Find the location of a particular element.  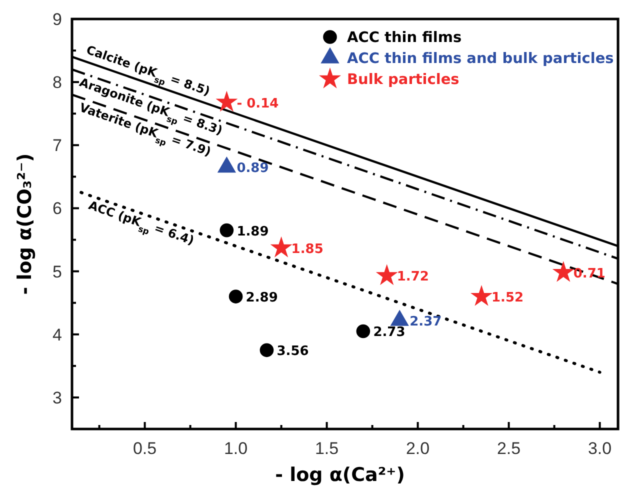

x-tick-label: 1.5 is located at coordinates (326, 448).